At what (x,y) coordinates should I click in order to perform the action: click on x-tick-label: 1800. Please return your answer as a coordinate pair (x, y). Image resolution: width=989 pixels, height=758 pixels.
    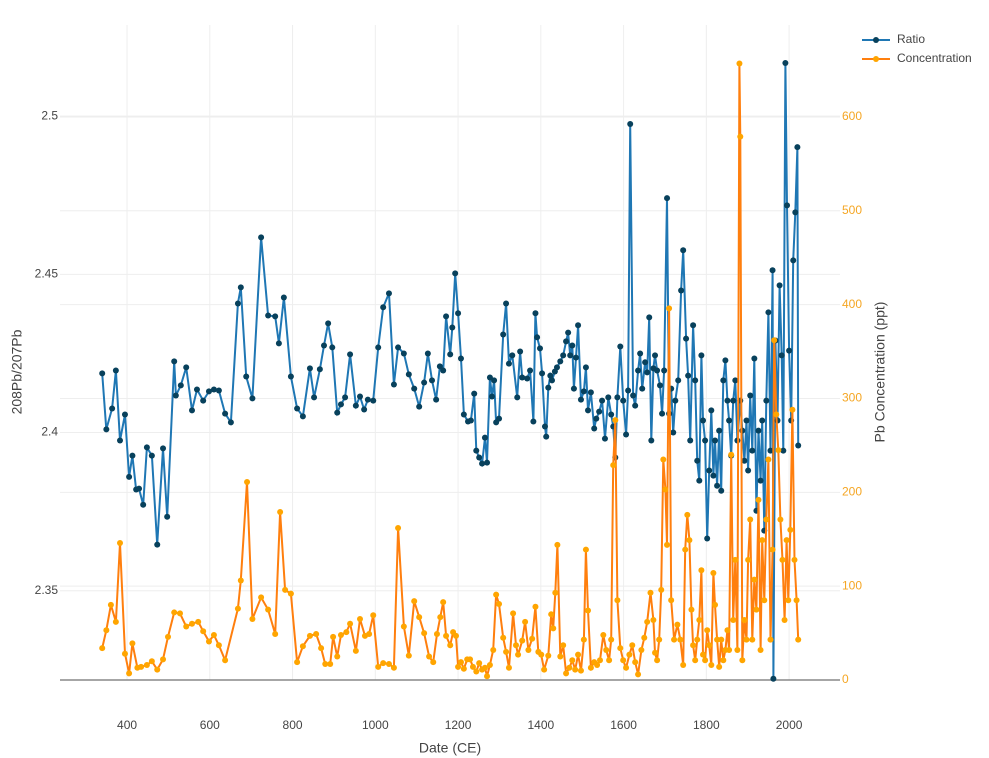
    Looking at the image, I should click on (706, 725).